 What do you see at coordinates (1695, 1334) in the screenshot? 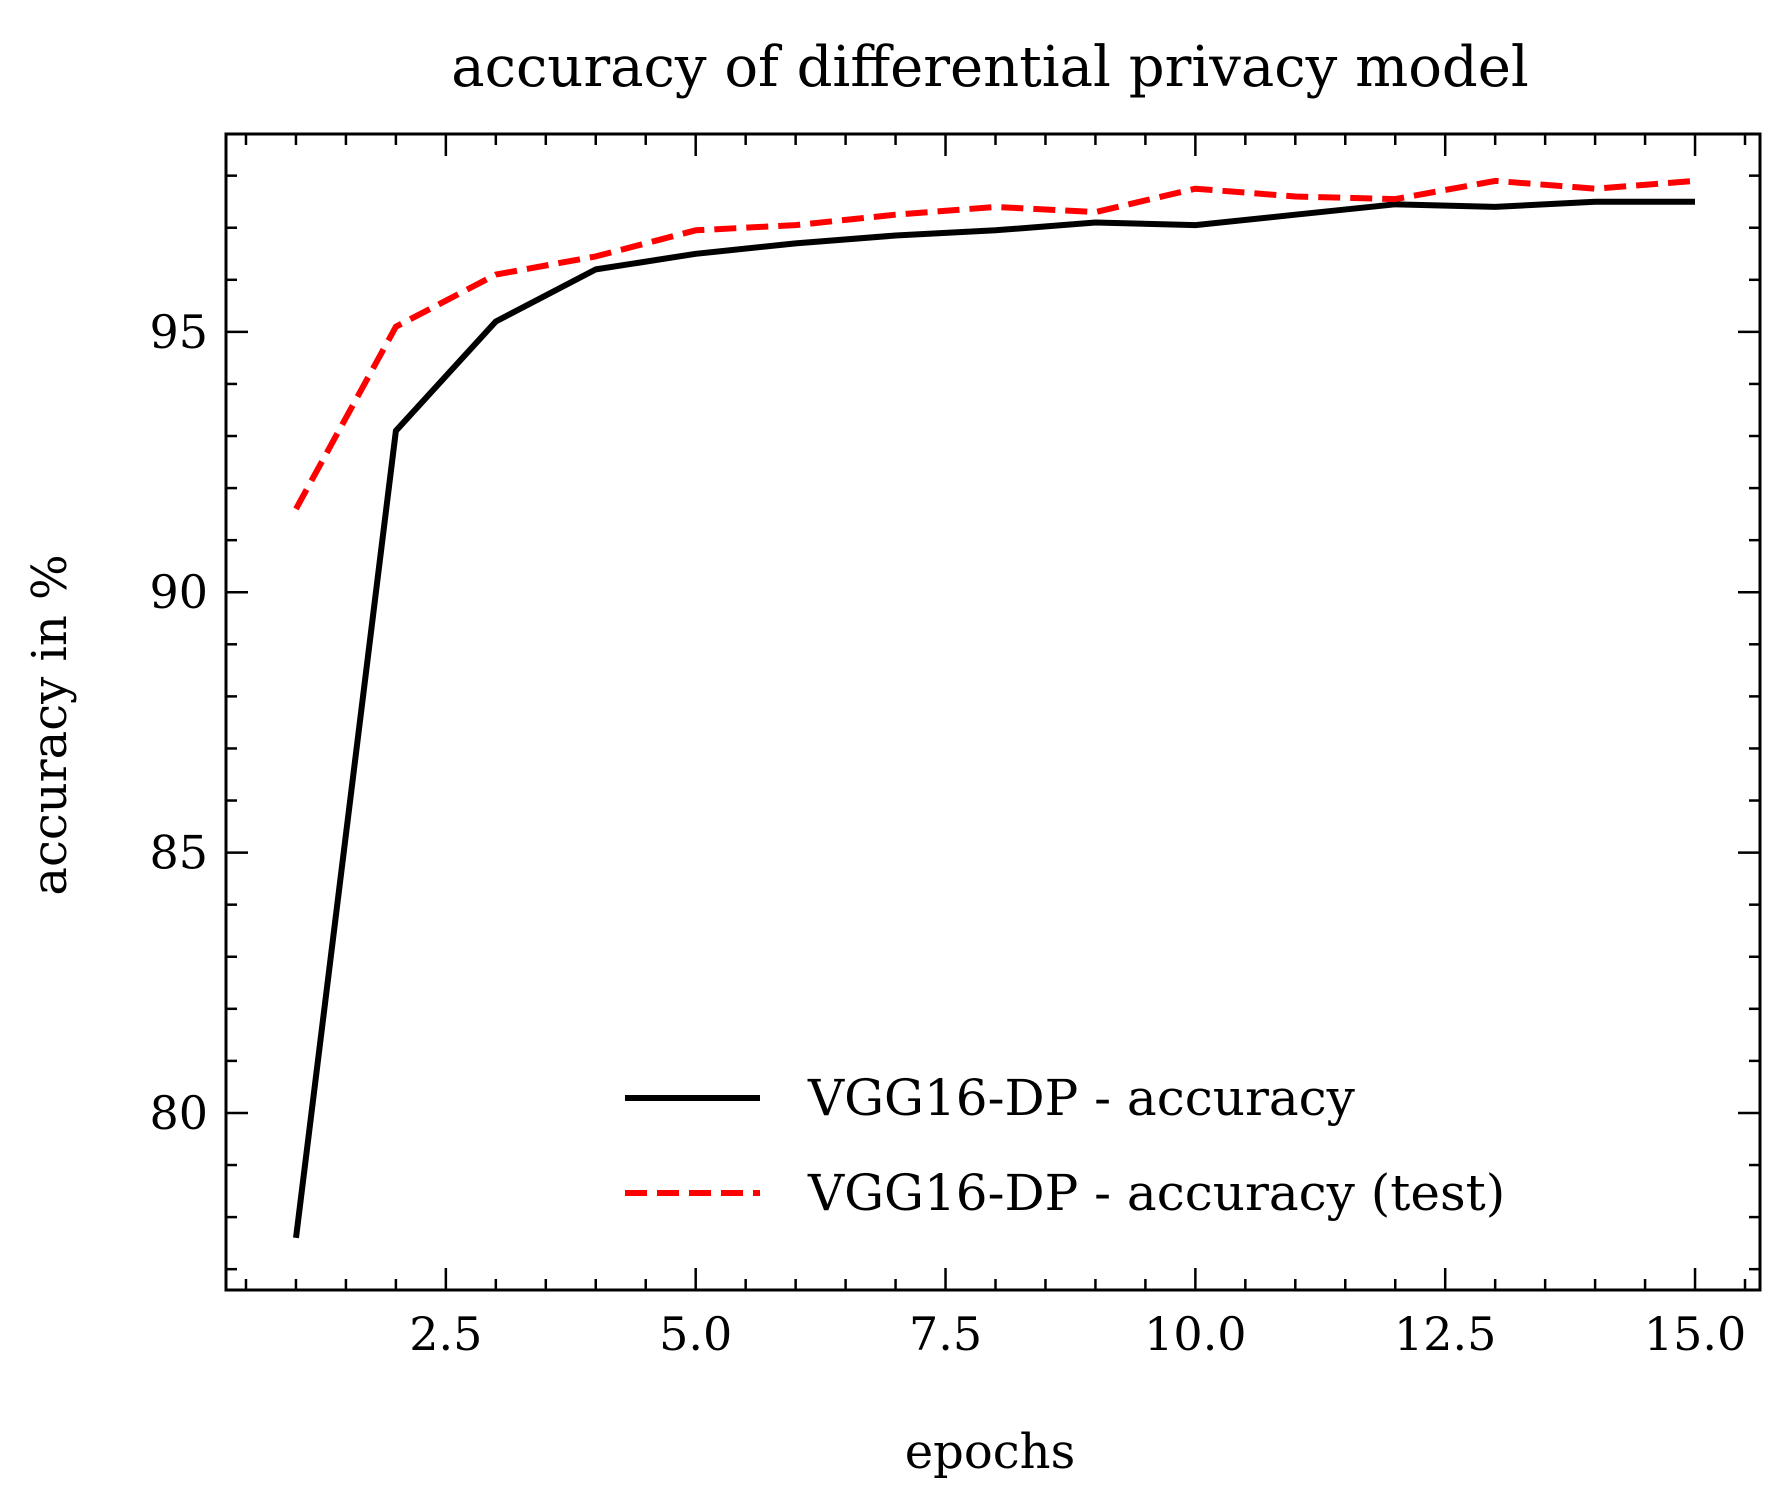
I see `x-tick-label: 15.0` at bounding box center [1695, 1334].